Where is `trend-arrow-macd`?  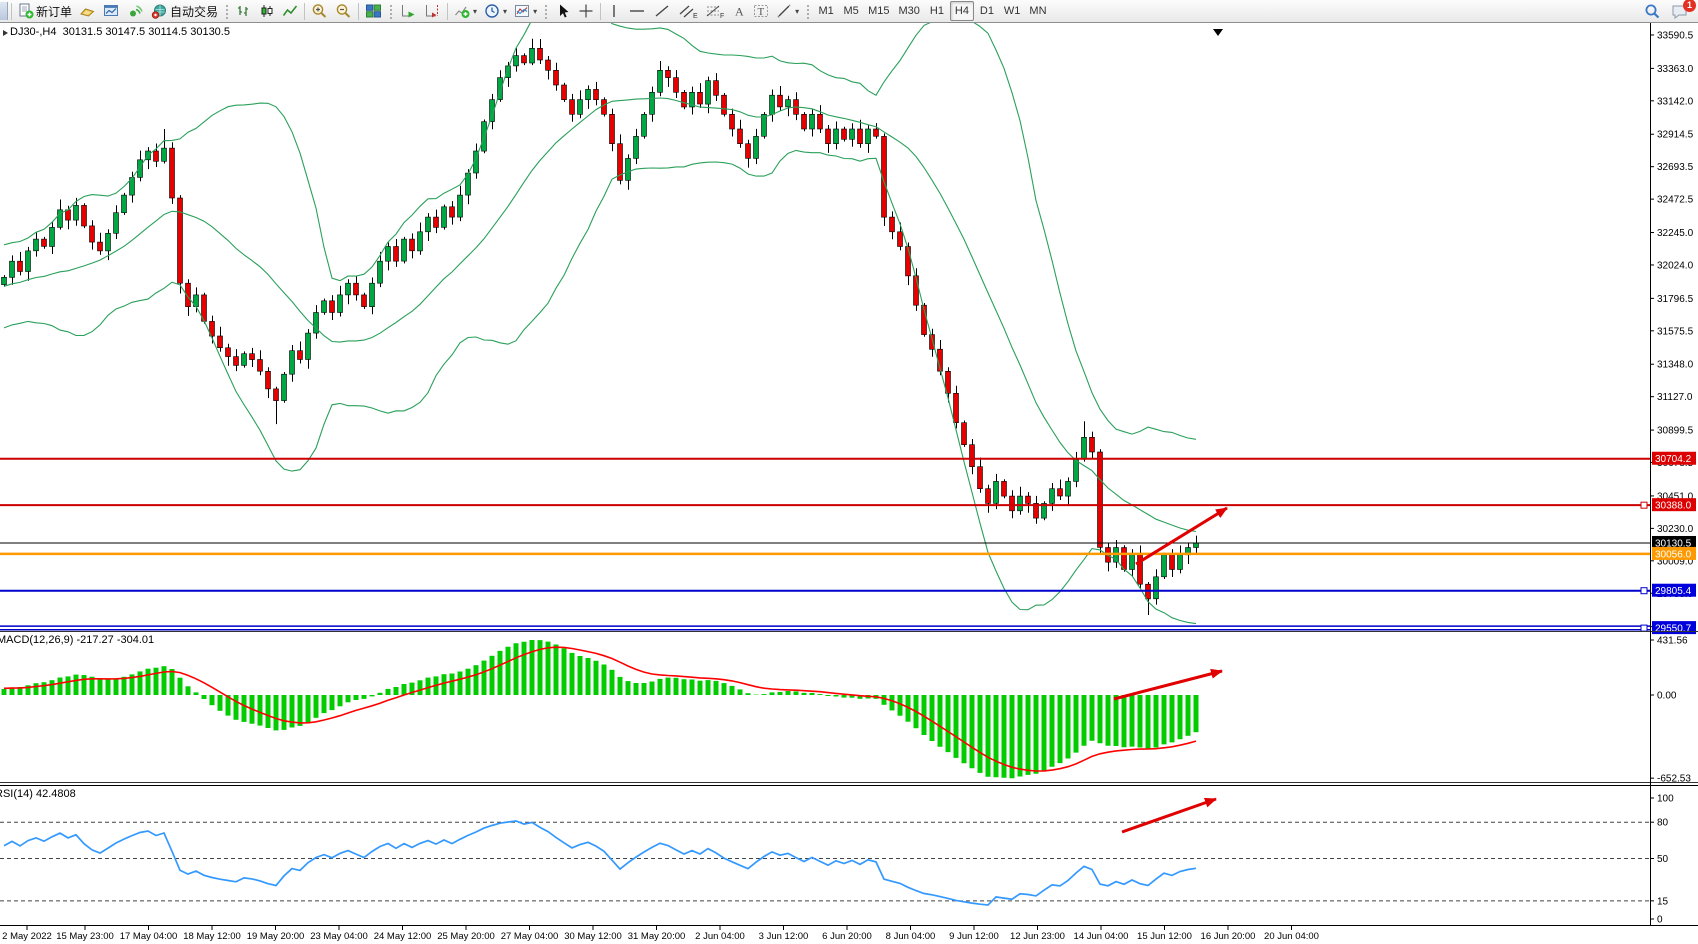 trend-arrow-macd is located at coordinates (1168, 684).